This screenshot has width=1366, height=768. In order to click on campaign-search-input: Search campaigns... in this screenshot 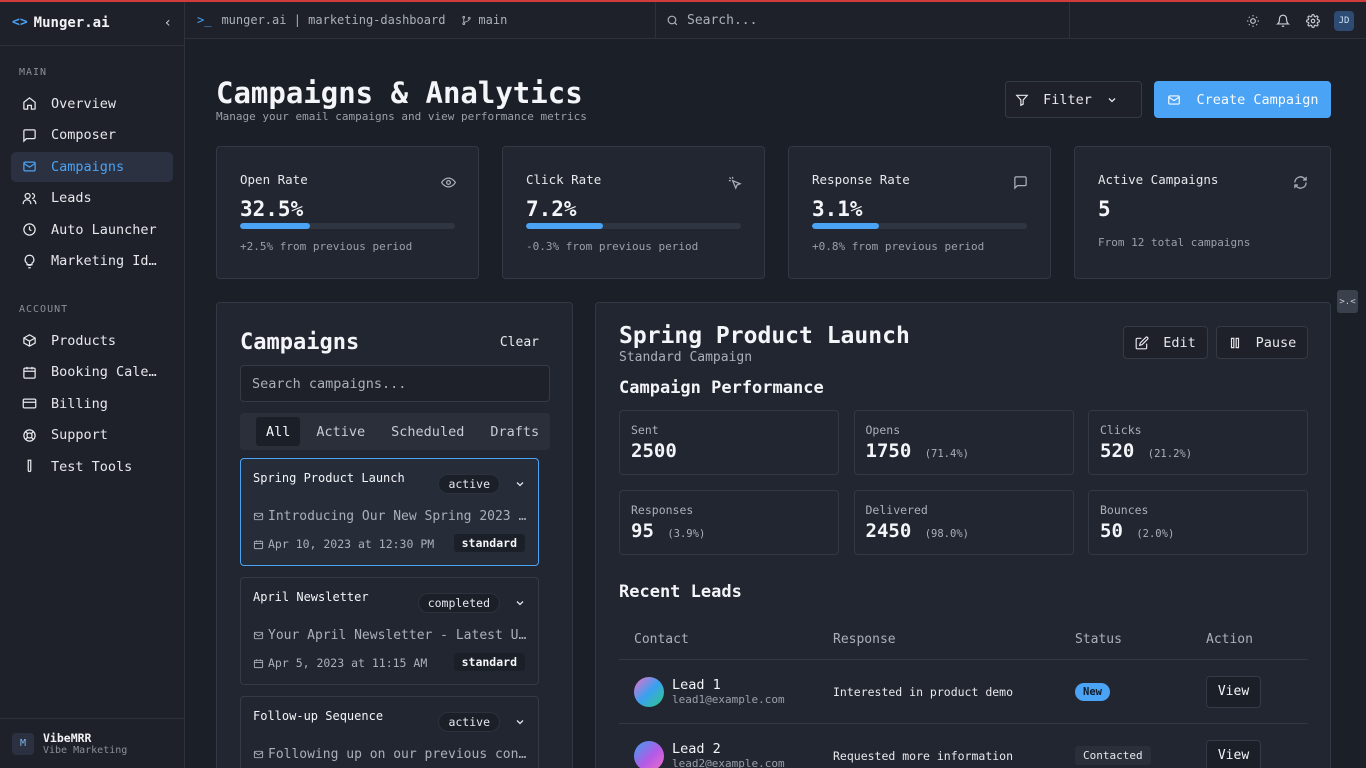, I will do `click(395, 383)`.